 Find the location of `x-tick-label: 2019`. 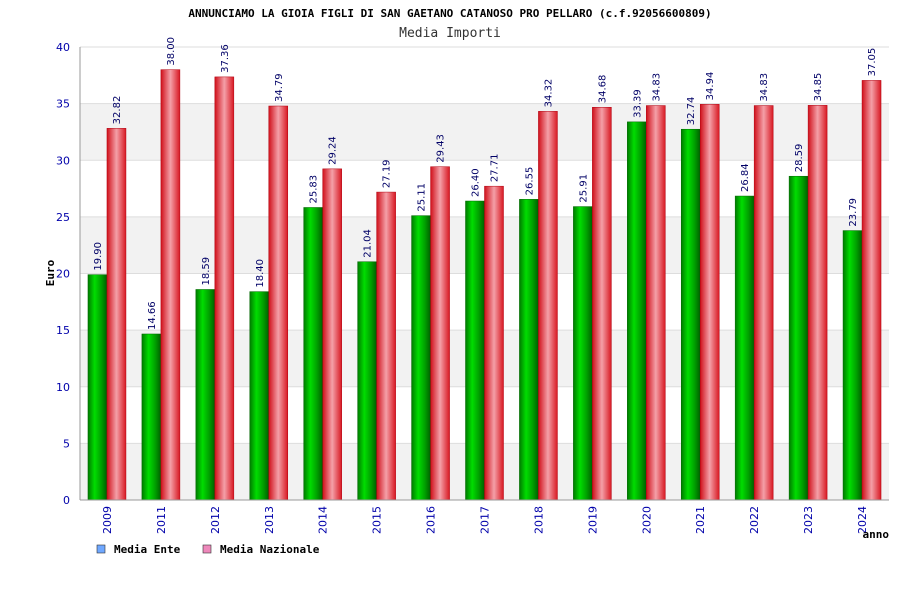

x-tick-label: 2019 is located at coordinates (592, 520).